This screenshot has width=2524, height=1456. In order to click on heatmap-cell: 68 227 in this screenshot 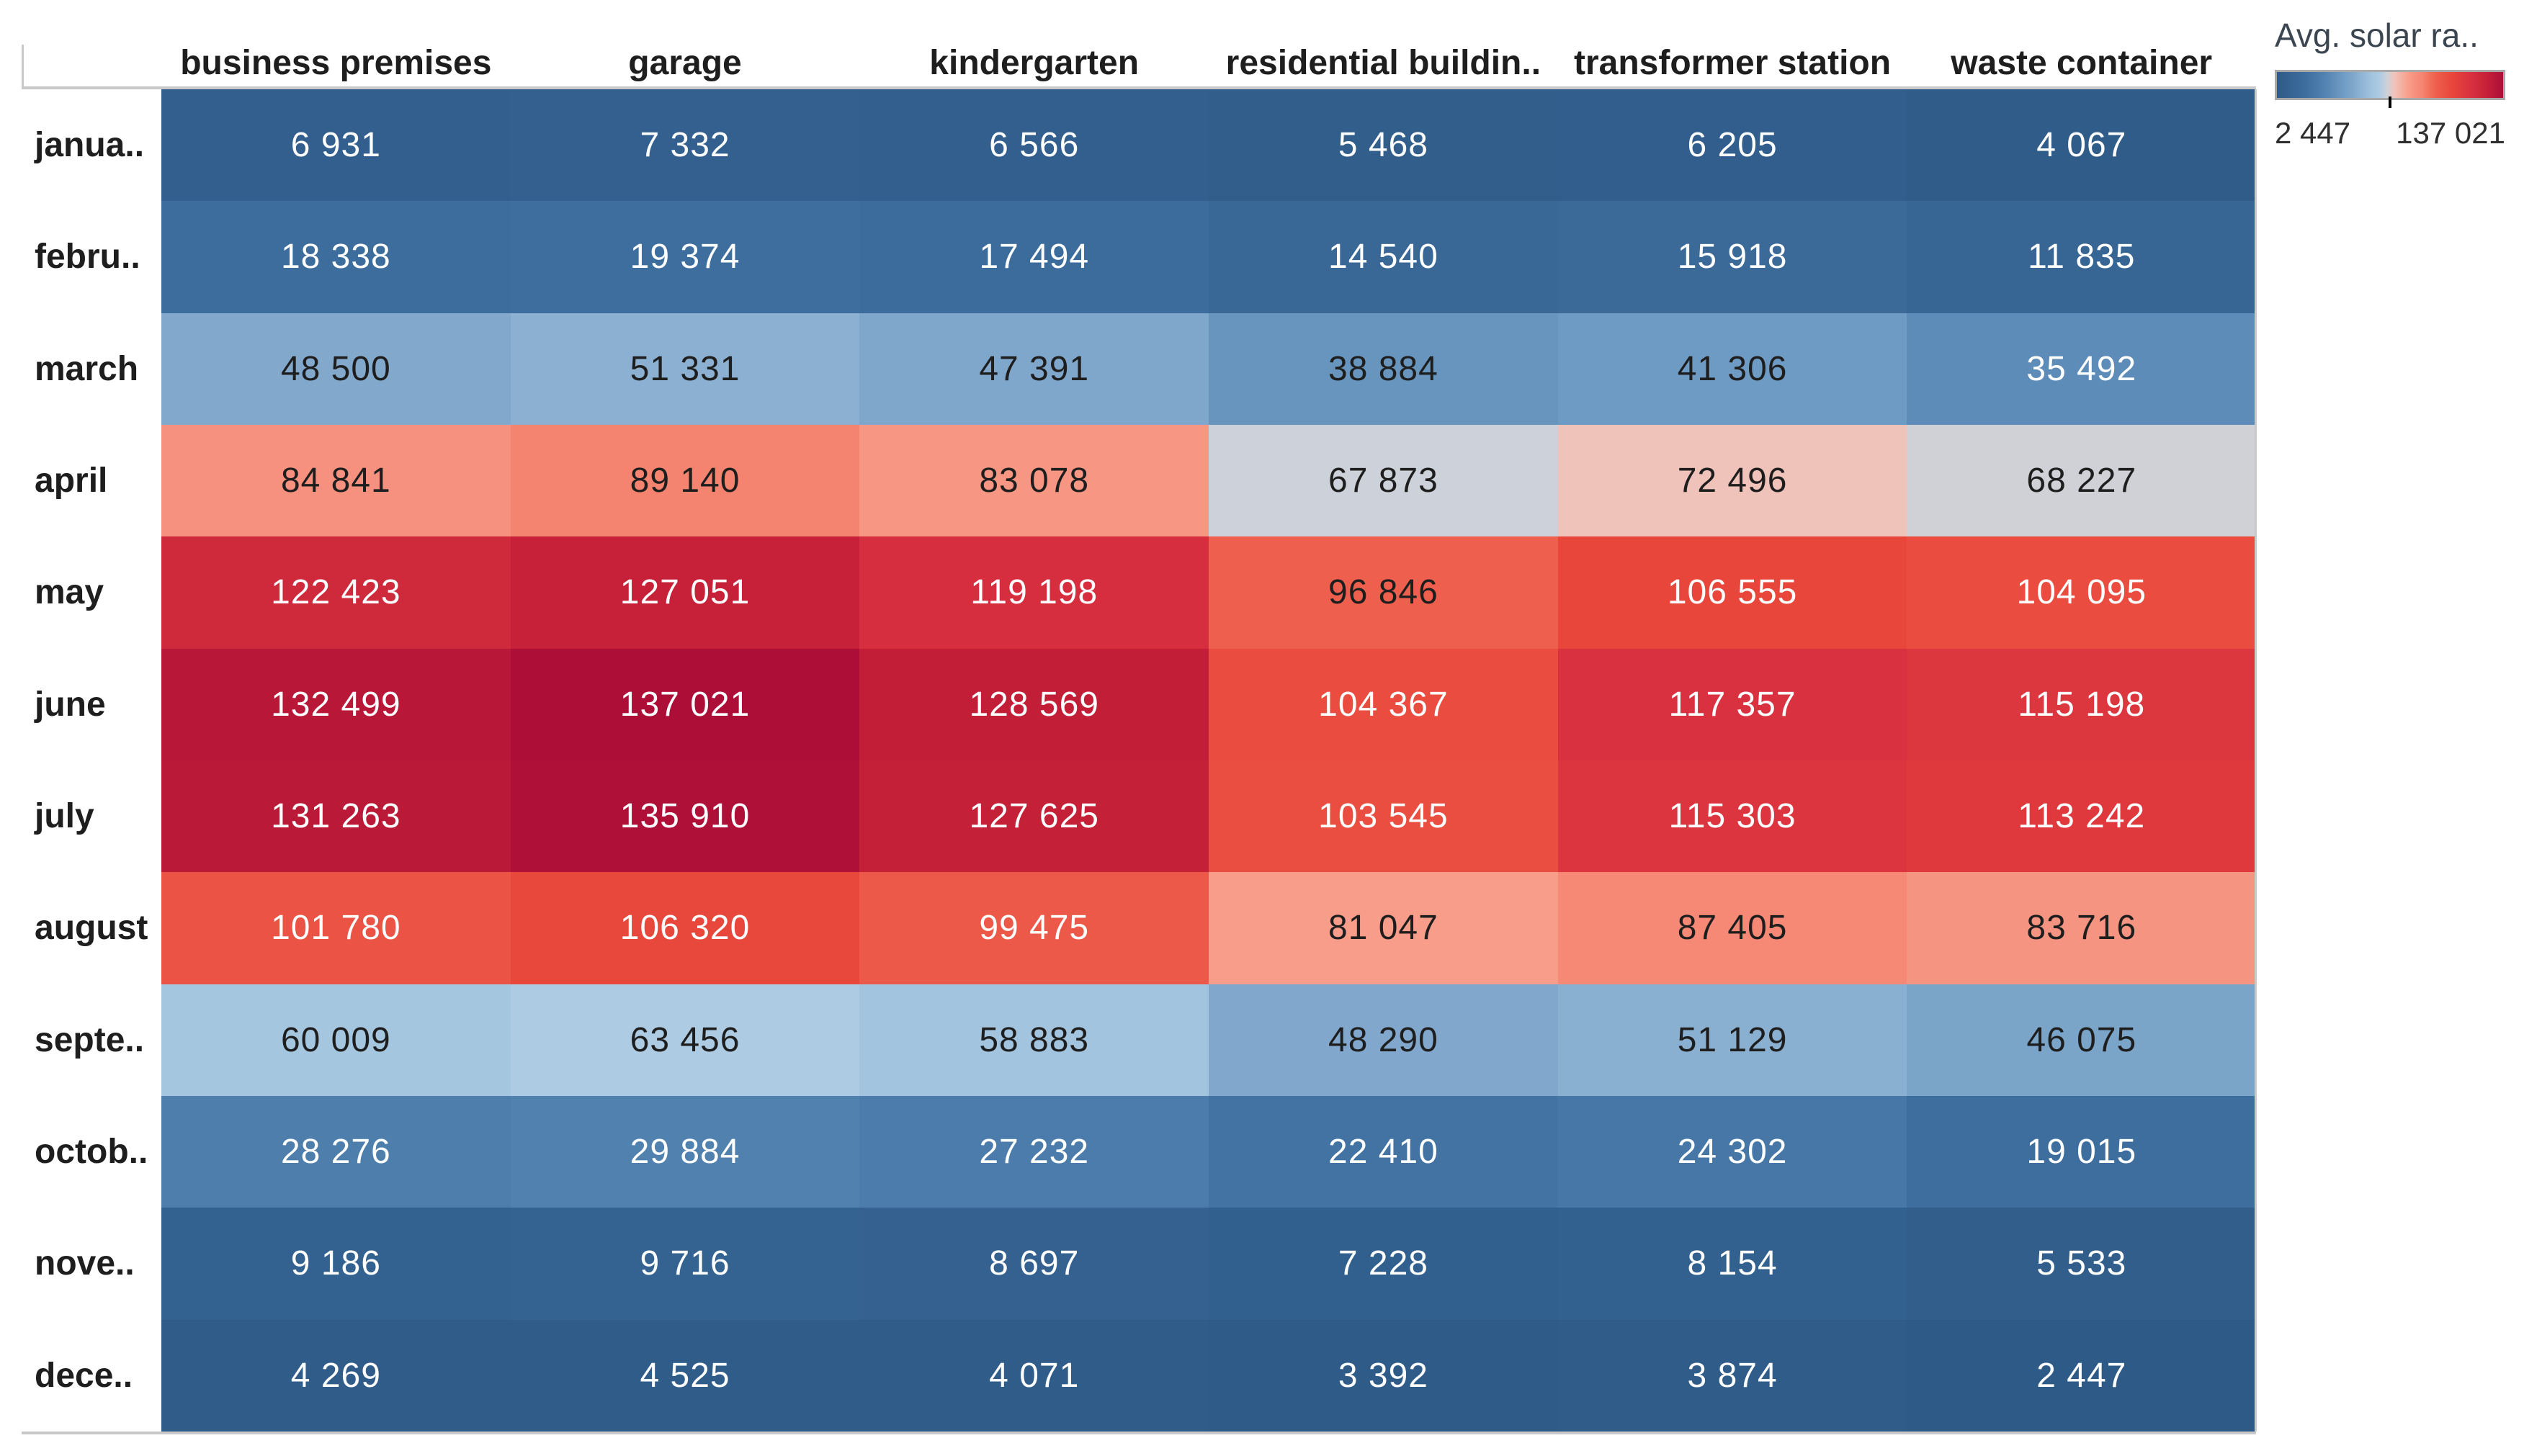, I will do `click(2082, 481)`.